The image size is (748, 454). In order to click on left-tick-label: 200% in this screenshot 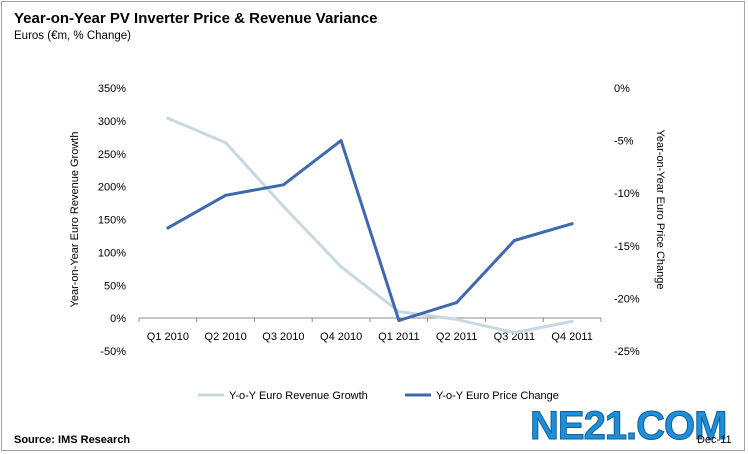, I will do `click(112, 188)`.